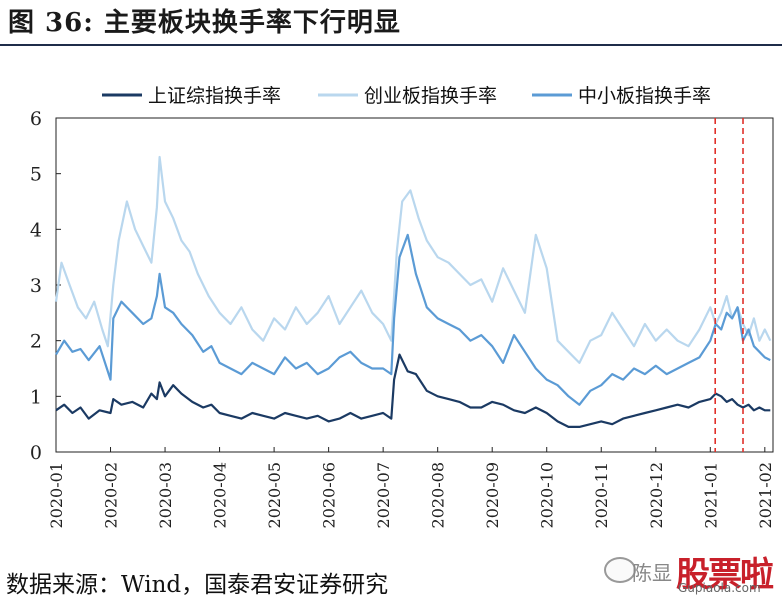 The image size is (782, 602). I want to click on y-axis: 0 1 2 3 4 5 6, so click(45, 286).